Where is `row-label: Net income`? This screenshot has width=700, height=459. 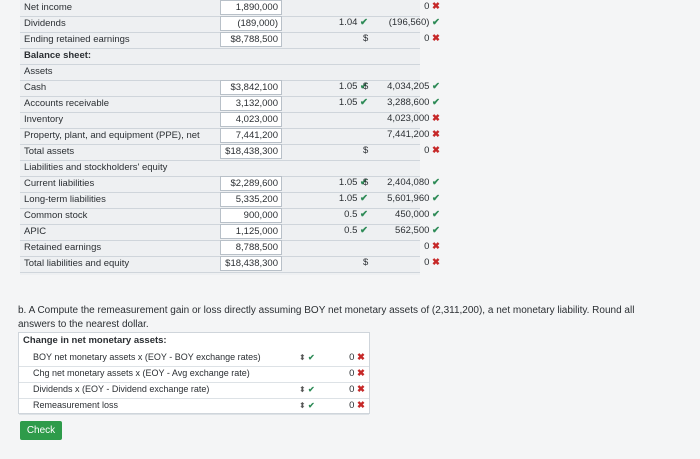
row-label: Net income is located at coordinates (48, 7).